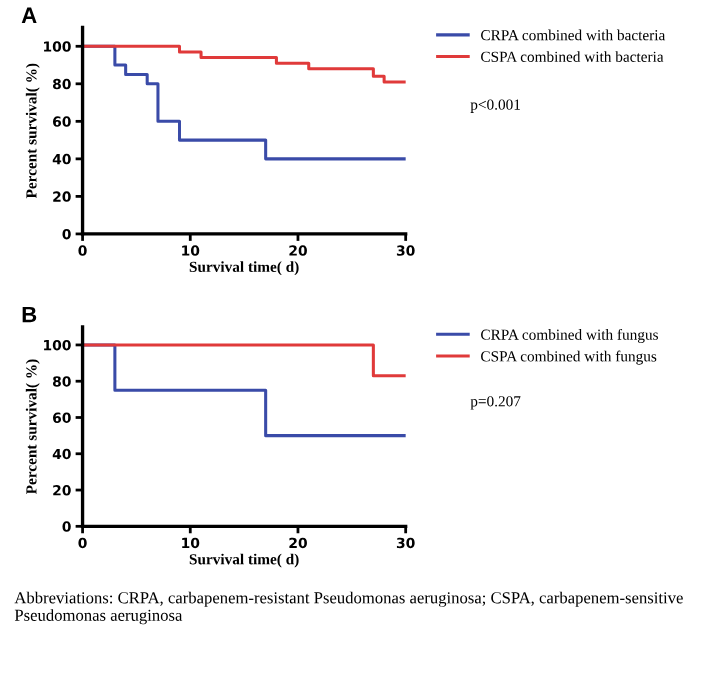  What do you see at coordinates (29, 314) in the screenshot?
I see `chart-title: B` at bounding box center [29, 314].